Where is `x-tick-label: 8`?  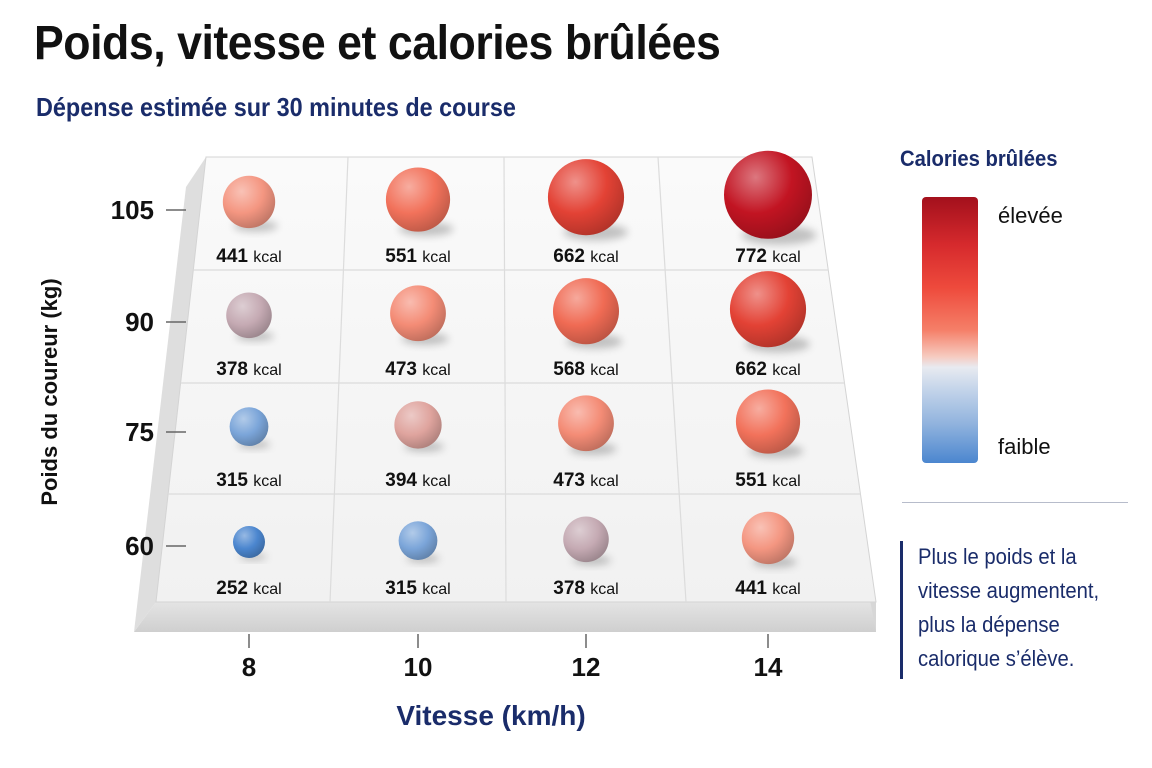 x-tick-label: 8 is located at coordinates (249, 667).